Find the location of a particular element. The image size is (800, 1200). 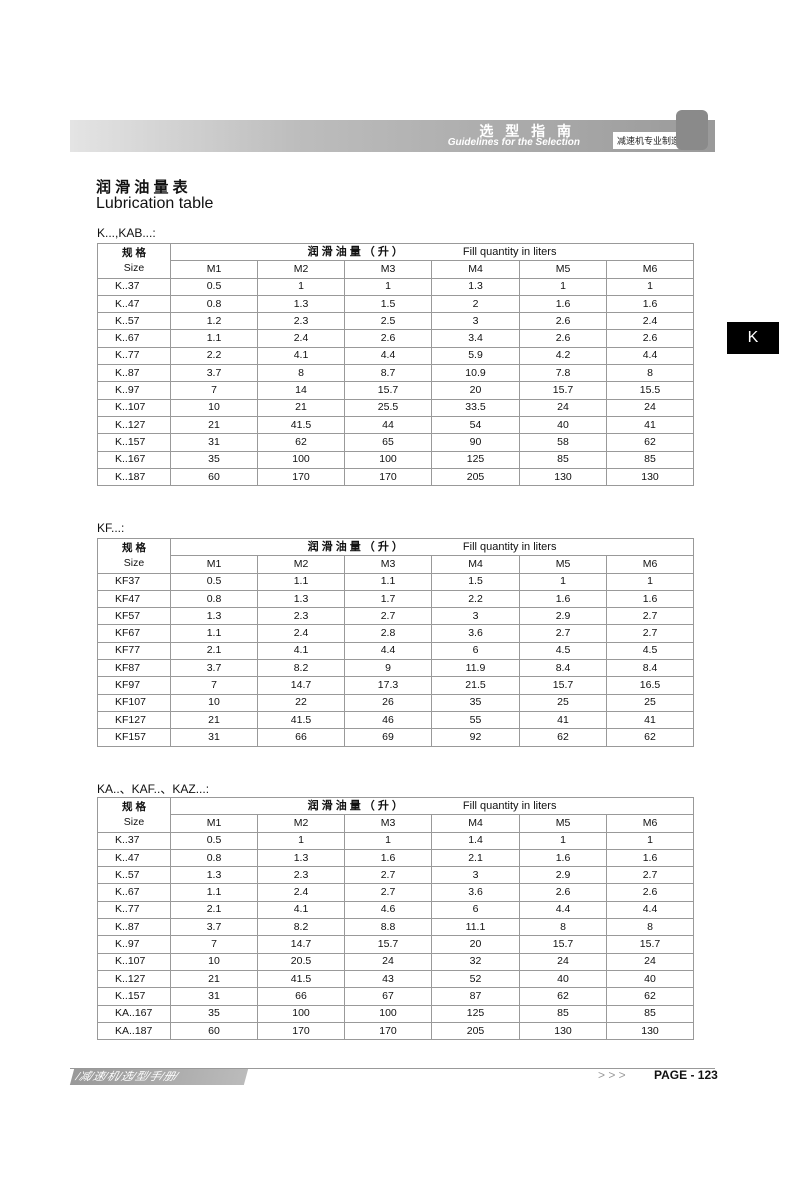

size-cell: K..57 is located at coordinates (134, 321).